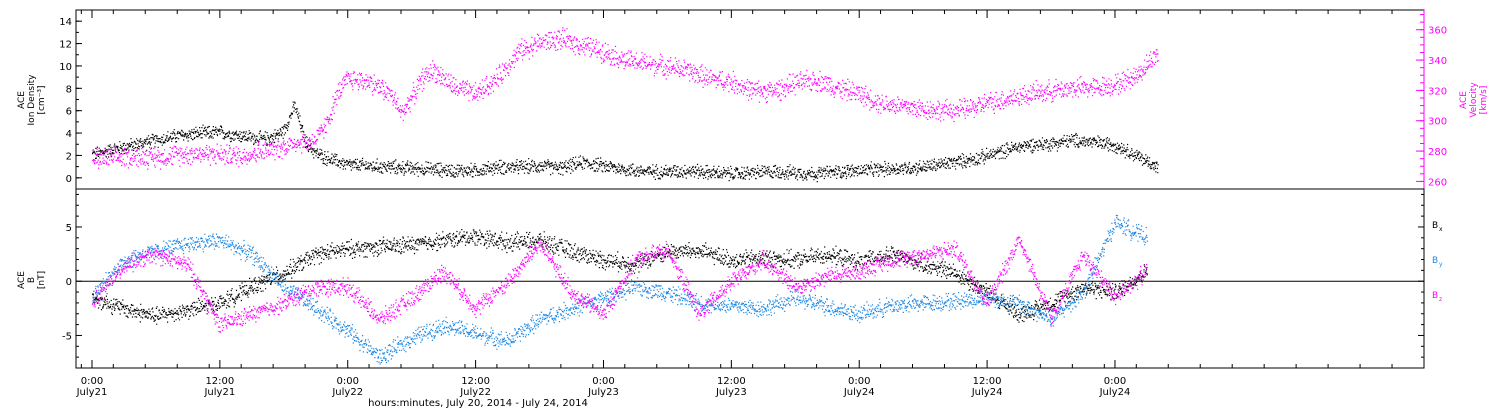 Image resolution: width=1500 pixels, height=414 pixels. I want to click on legend-subscript-y: y, so click(1441, 264).